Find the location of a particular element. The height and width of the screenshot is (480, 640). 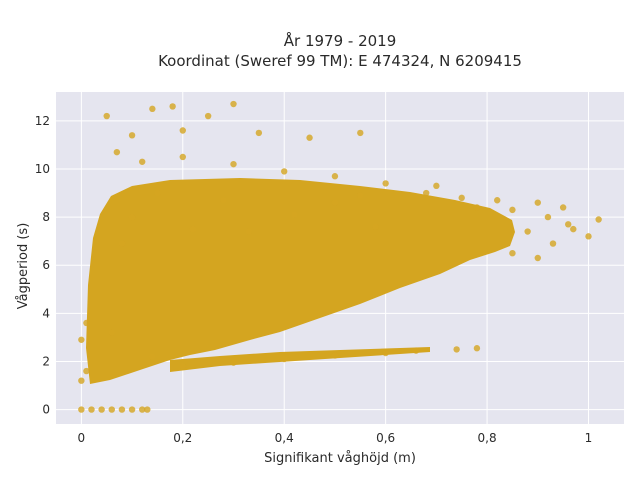

x-tick-label: 0,4 is located at coordinates (284, 438).